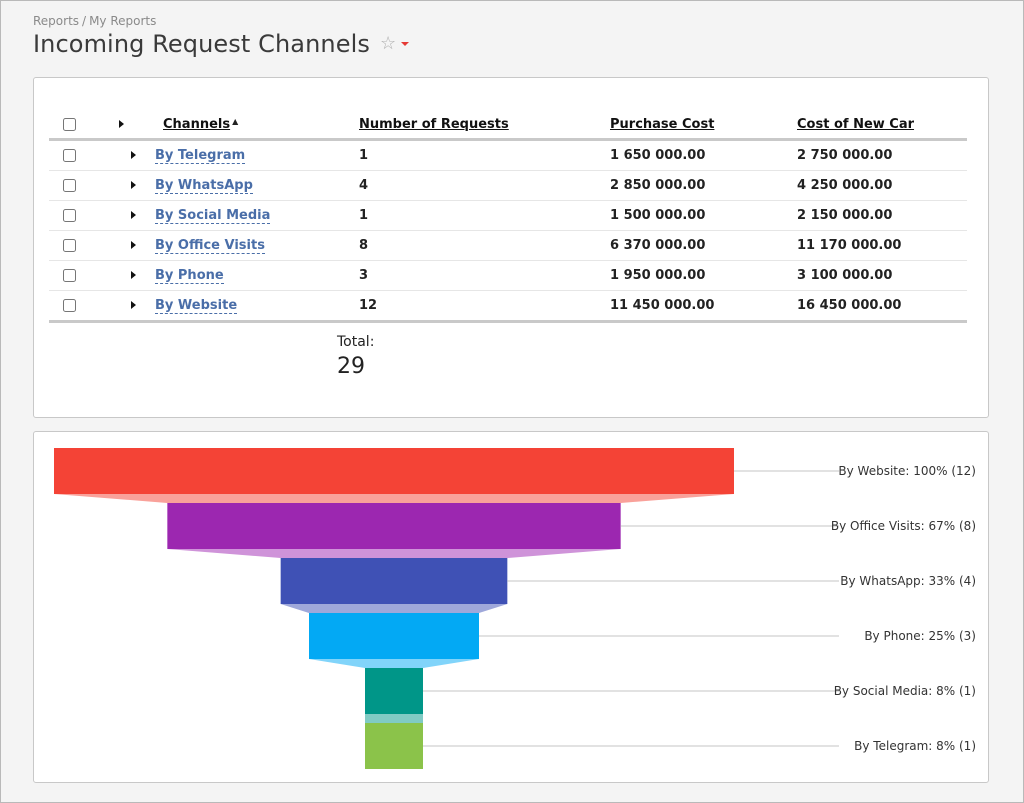 This screenshot has height=803, width=1024. Describe the element at coordinates (394, 526) in the screenshot. I see `funnel-segment-by-office-visits` at that location.